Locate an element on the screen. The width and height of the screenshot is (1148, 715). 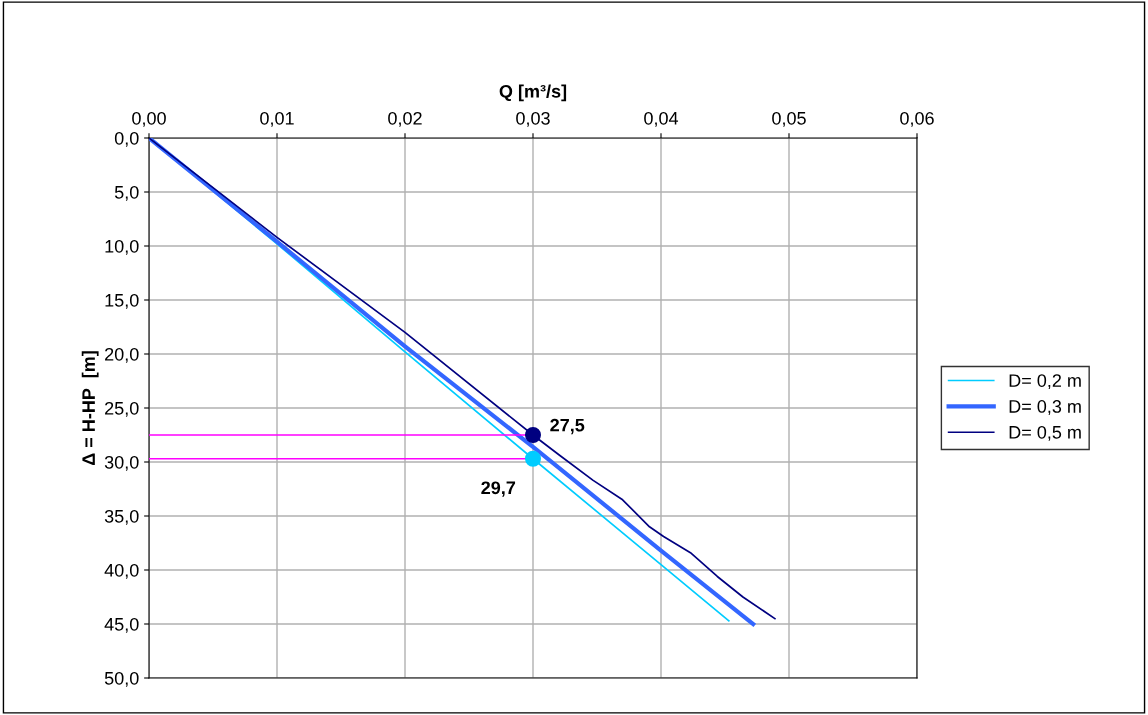
y-tick-label: 0,0 is located at coordinates (126, 139).